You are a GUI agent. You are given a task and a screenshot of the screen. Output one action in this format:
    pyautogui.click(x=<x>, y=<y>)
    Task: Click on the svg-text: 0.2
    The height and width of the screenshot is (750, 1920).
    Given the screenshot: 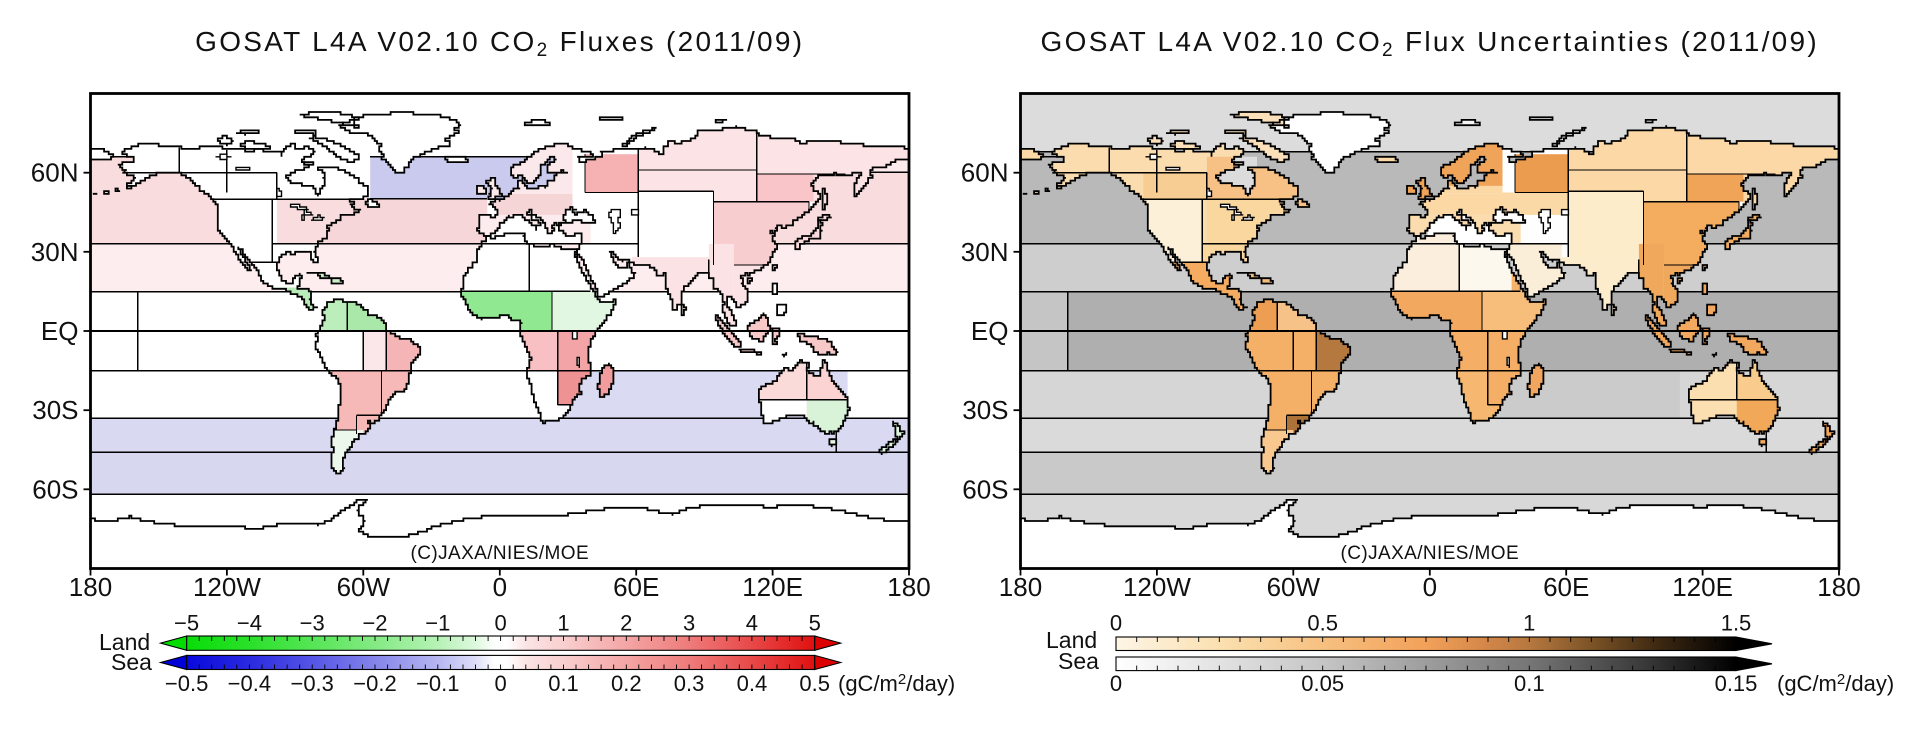 What is the action you would take?
    pyautogui.click(x=626, y=683)
    